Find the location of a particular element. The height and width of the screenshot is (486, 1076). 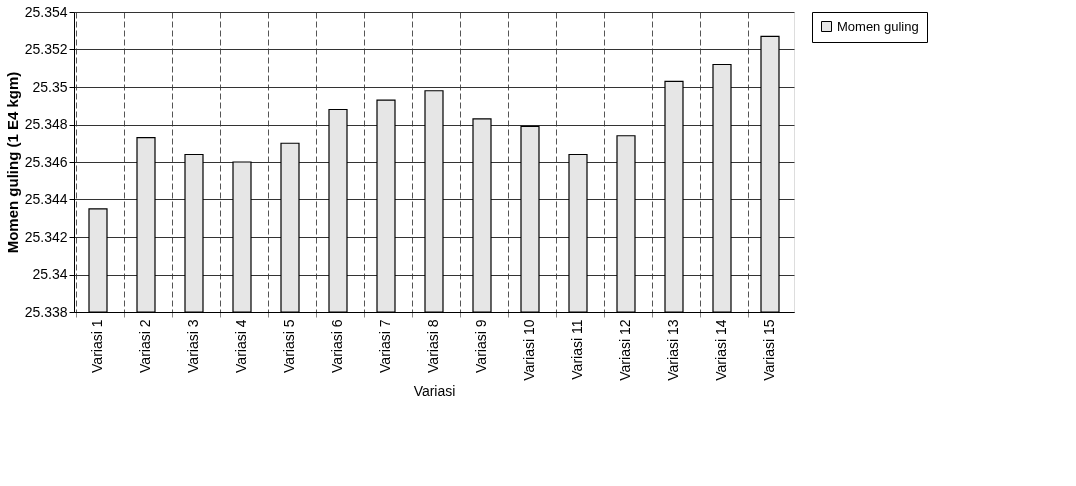

x-tick-label: Variasi 10 is located at coordinates (529, 350).